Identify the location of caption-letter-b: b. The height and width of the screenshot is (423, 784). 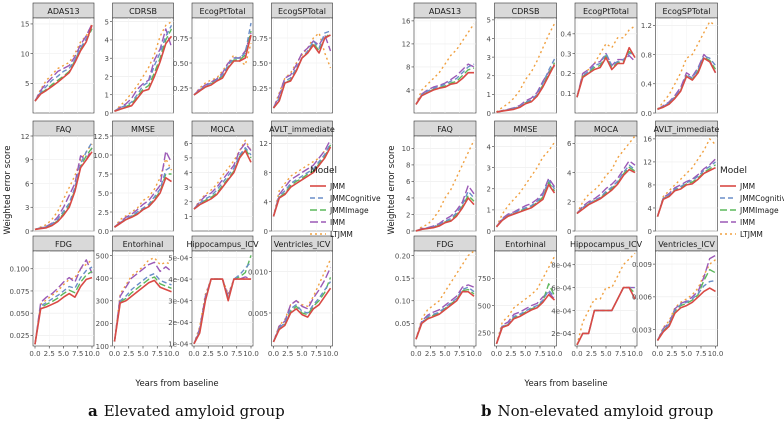
(486, 411).